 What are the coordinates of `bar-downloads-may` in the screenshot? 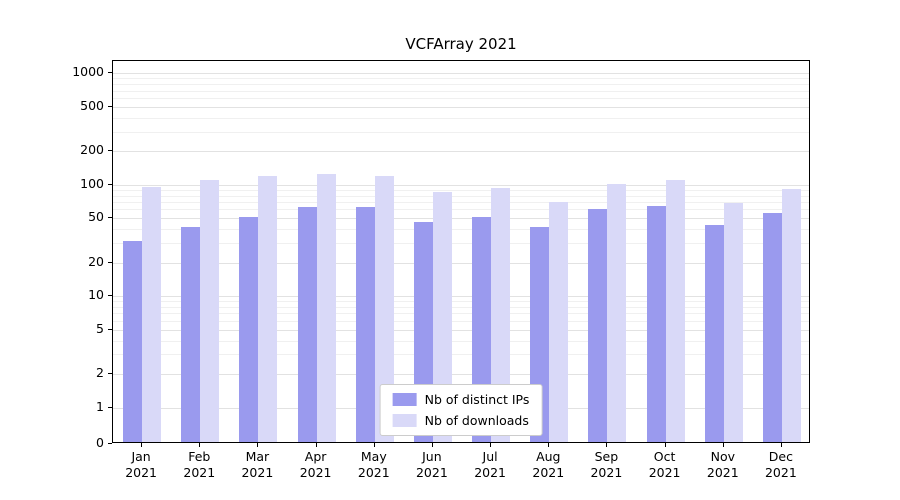 It's located at (384, 308).